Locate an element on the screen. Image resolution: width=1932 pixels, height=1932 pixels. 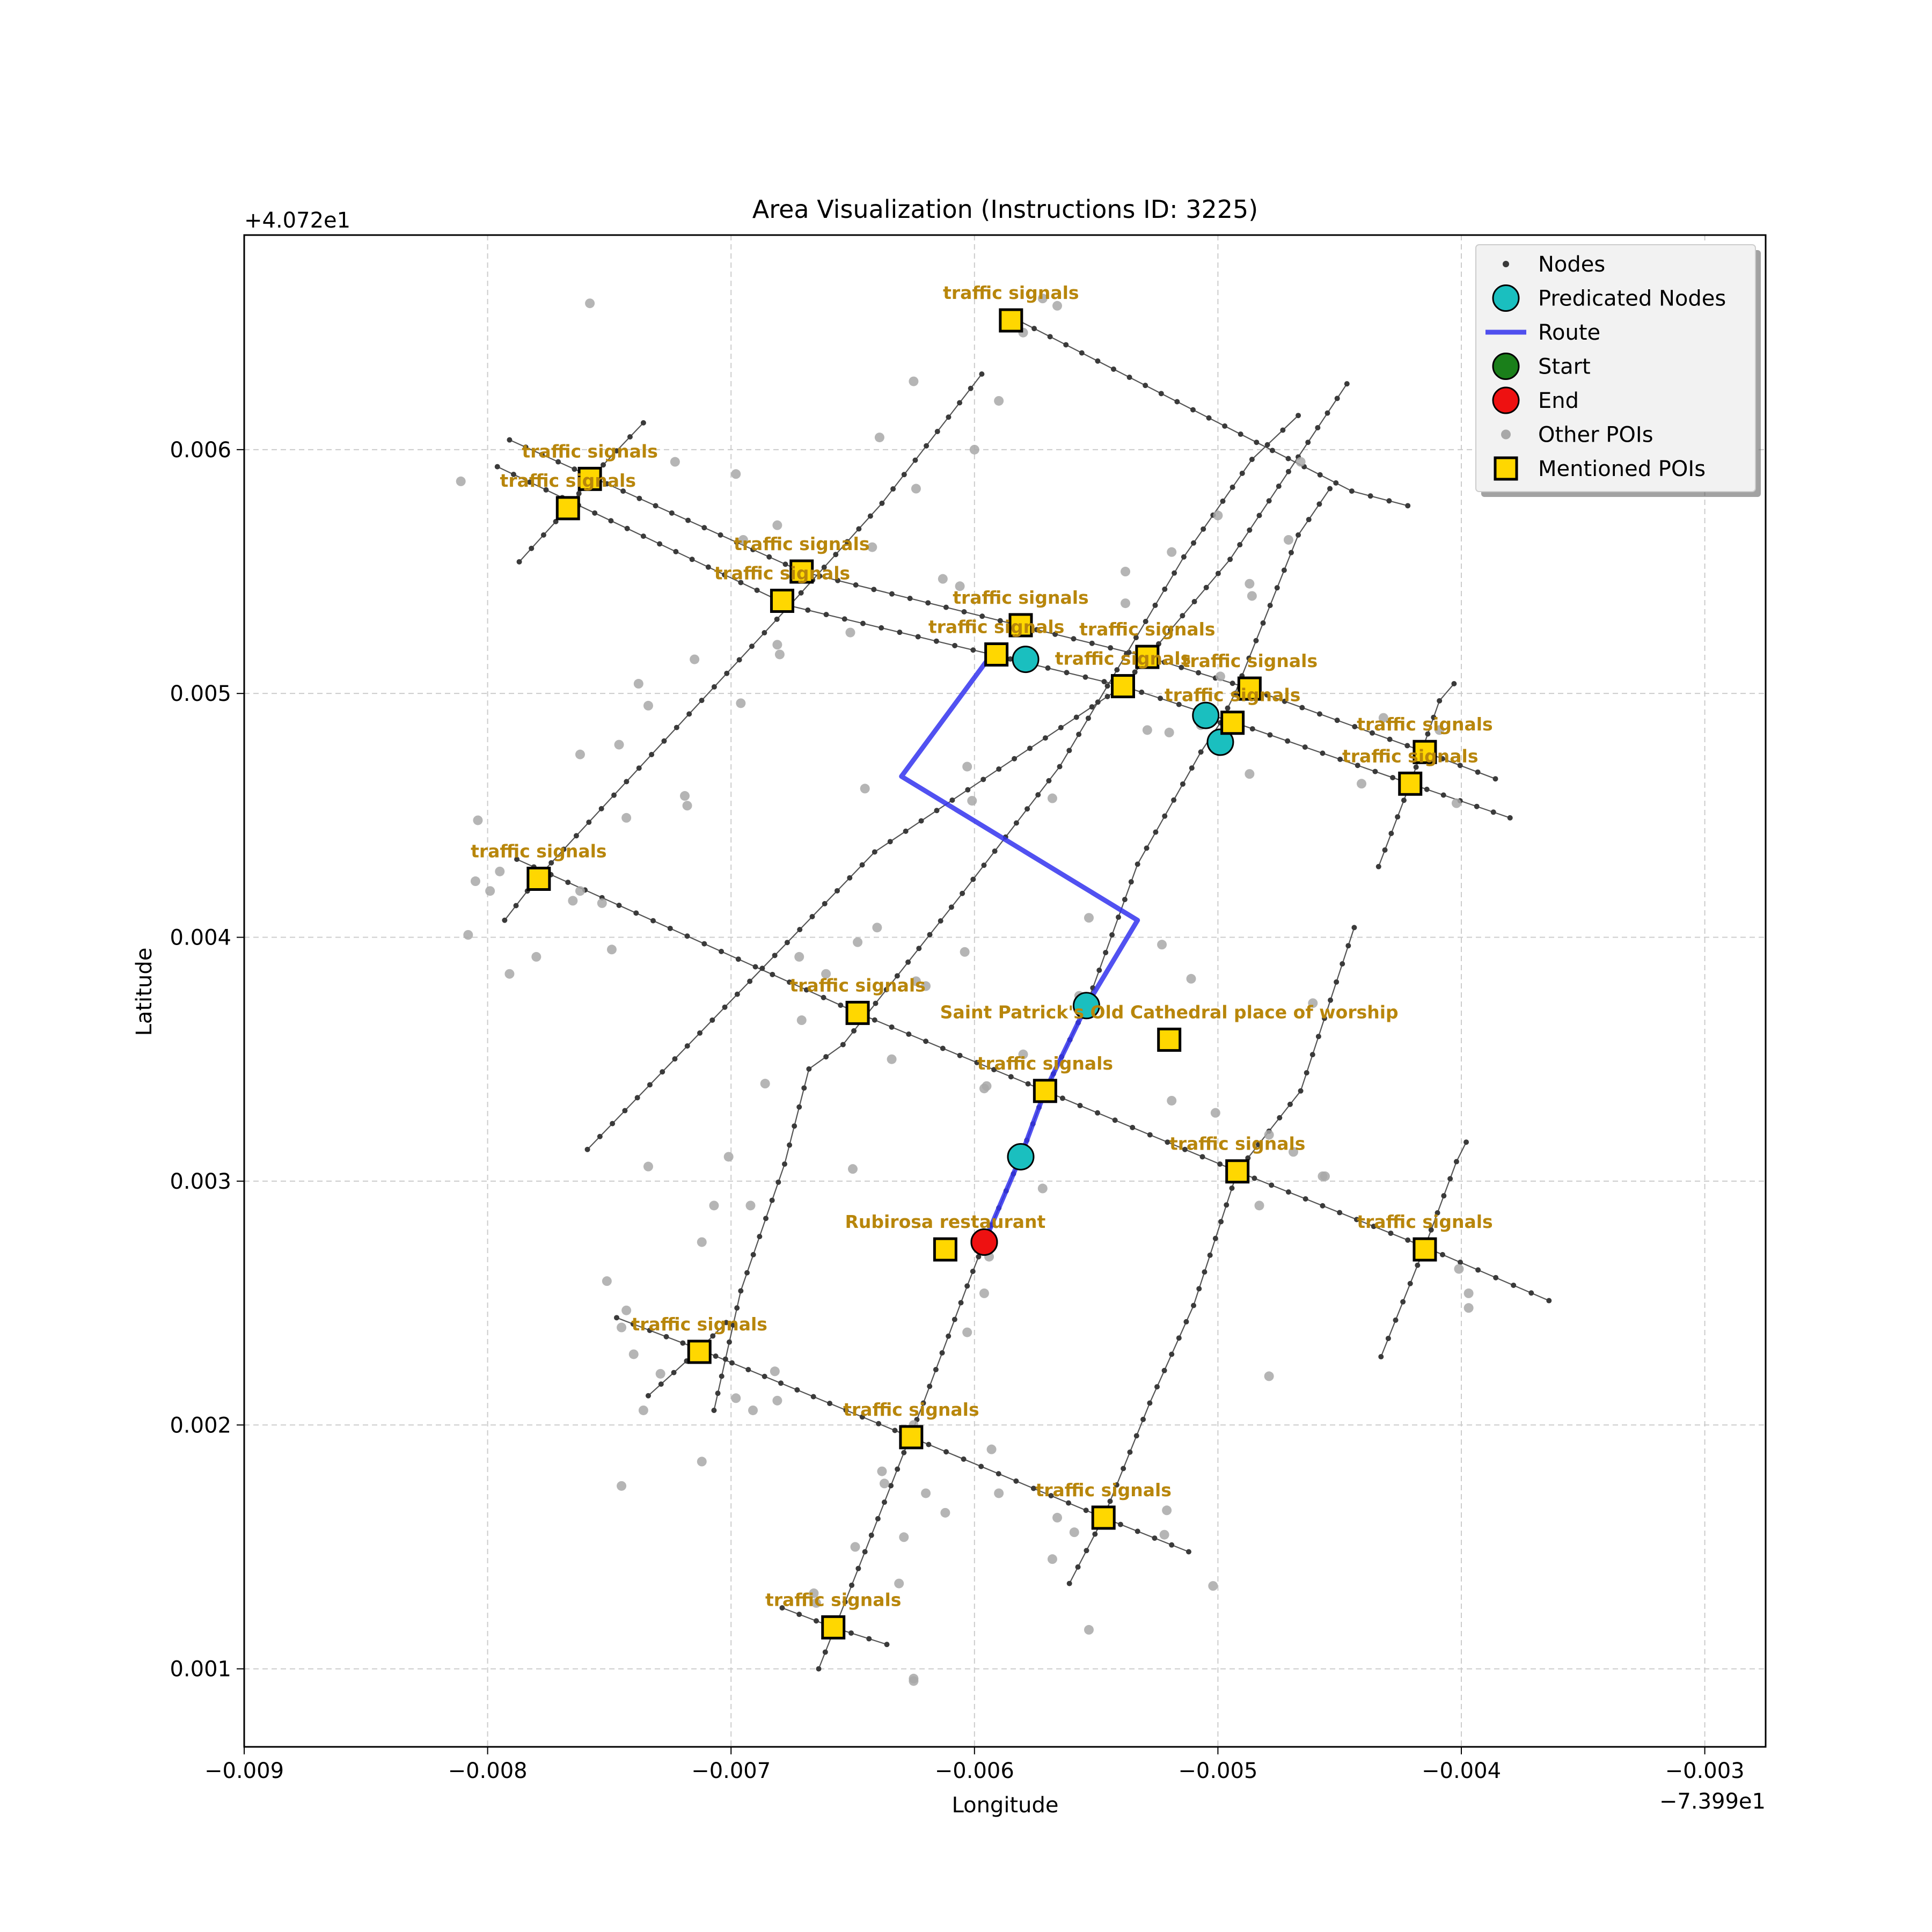
y-tick-label: 0.006 is located at coordinates (200, 450).